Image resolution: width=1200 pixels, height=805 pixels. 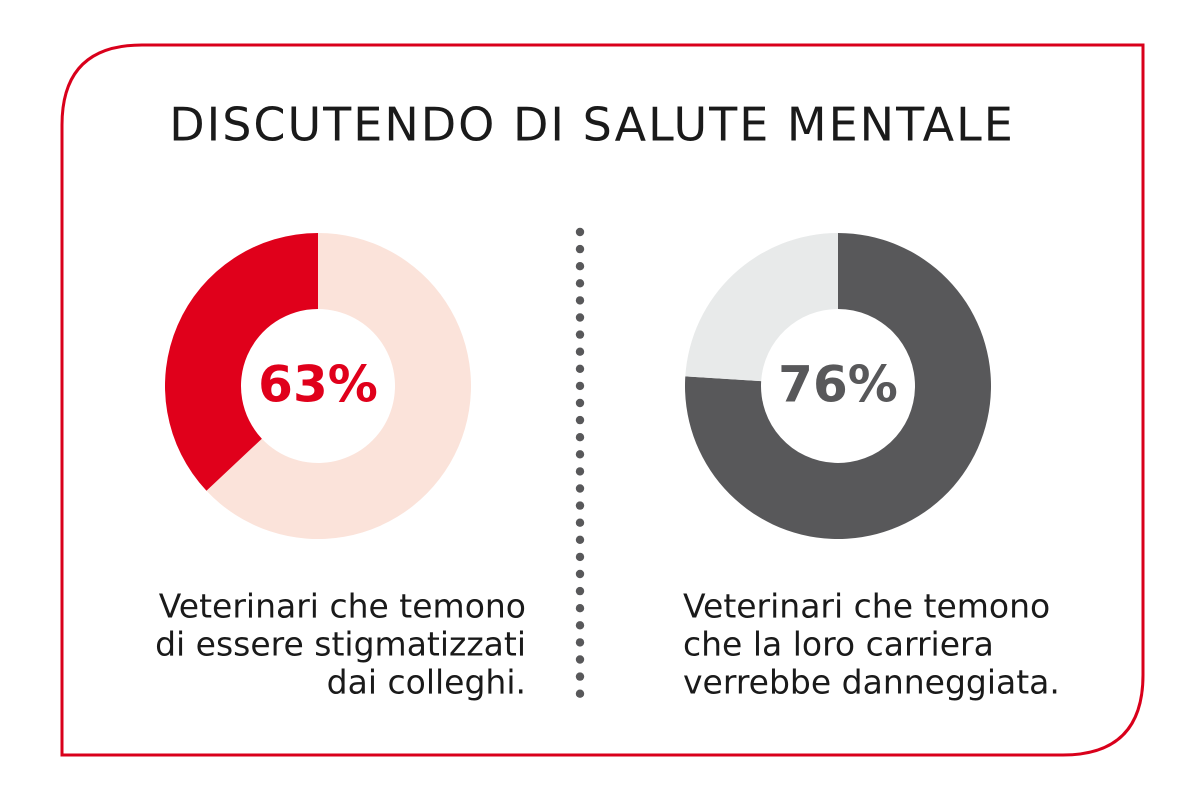 What do you see at coordinates (318, 385) in the screenshot?
I see `center-label: 63%` at bounding box center [318, 385].